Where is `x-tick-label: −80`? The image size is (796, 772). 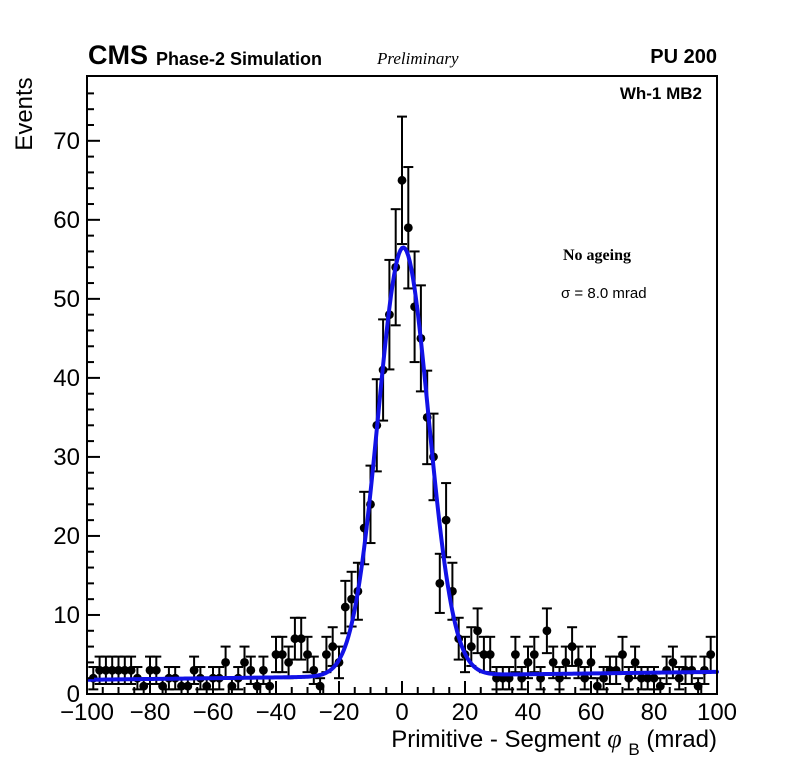 x-tick-label: −80 is located at coordinates (150, 712).